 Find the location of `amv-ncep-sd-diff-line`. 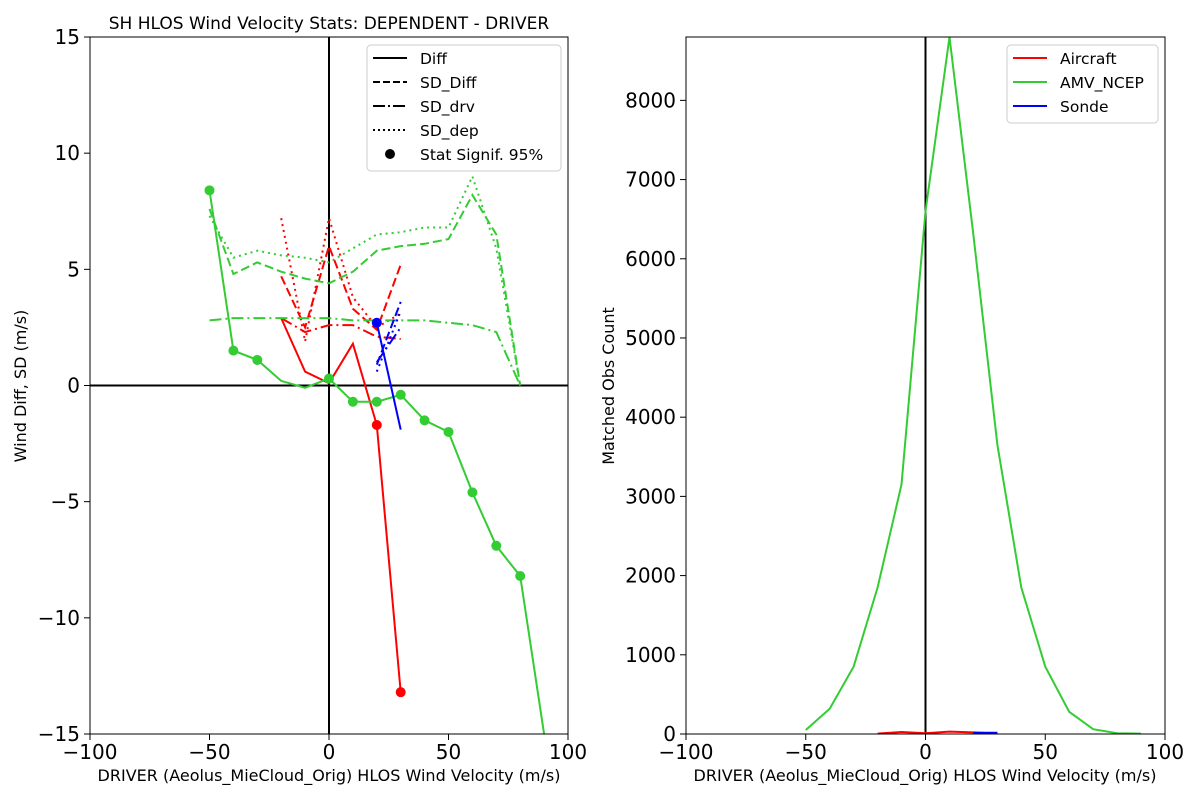

amv-ncep-sd-diff-line is located at coordinates (365, 289).